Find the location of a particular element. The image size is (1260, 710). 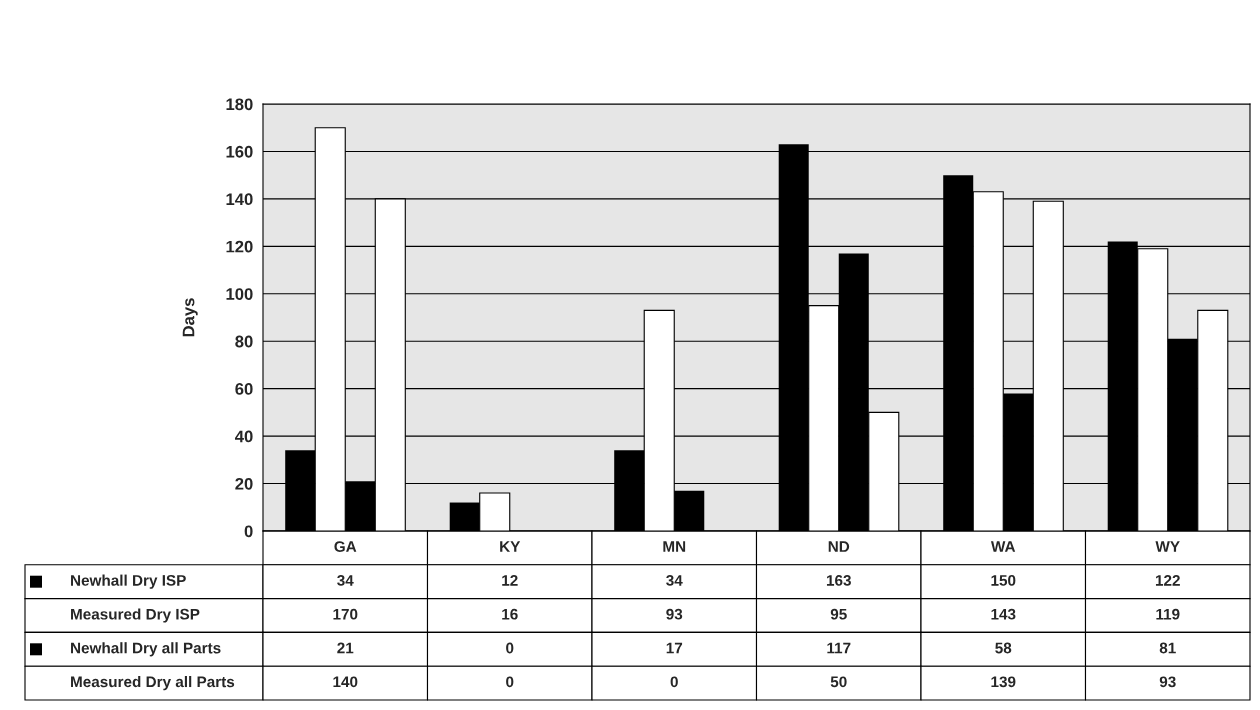

text: Measured Dry all Parts is located at coordinates (153, 683).